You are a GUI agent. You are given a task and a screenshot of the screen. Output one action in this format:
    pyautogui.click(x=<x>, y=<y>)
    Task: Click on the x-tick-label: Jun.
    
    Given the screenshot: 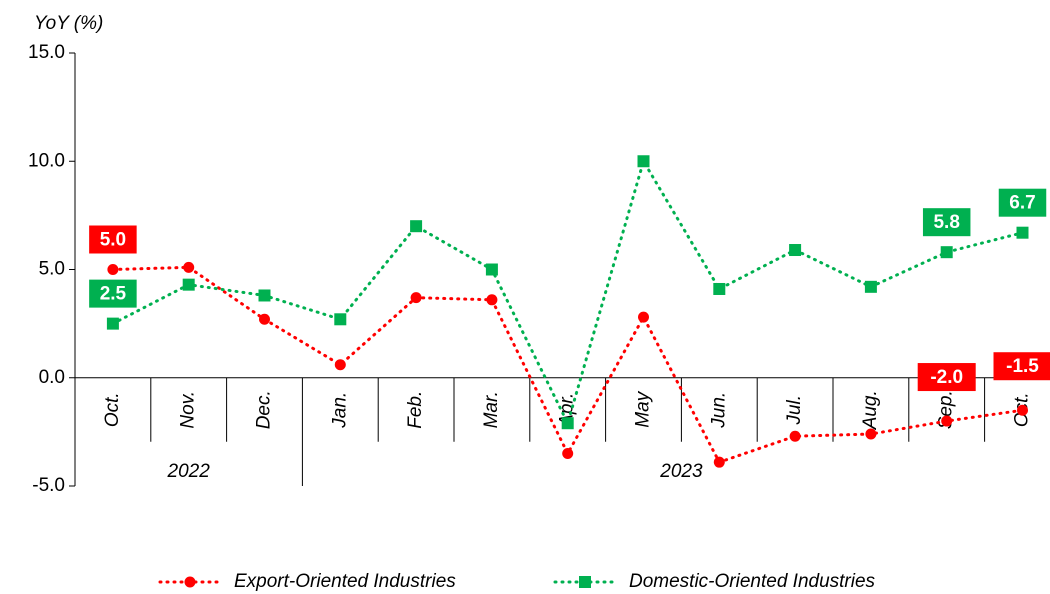 What is the action you would take?
    pyautogui.click(x=718, y=410)
    